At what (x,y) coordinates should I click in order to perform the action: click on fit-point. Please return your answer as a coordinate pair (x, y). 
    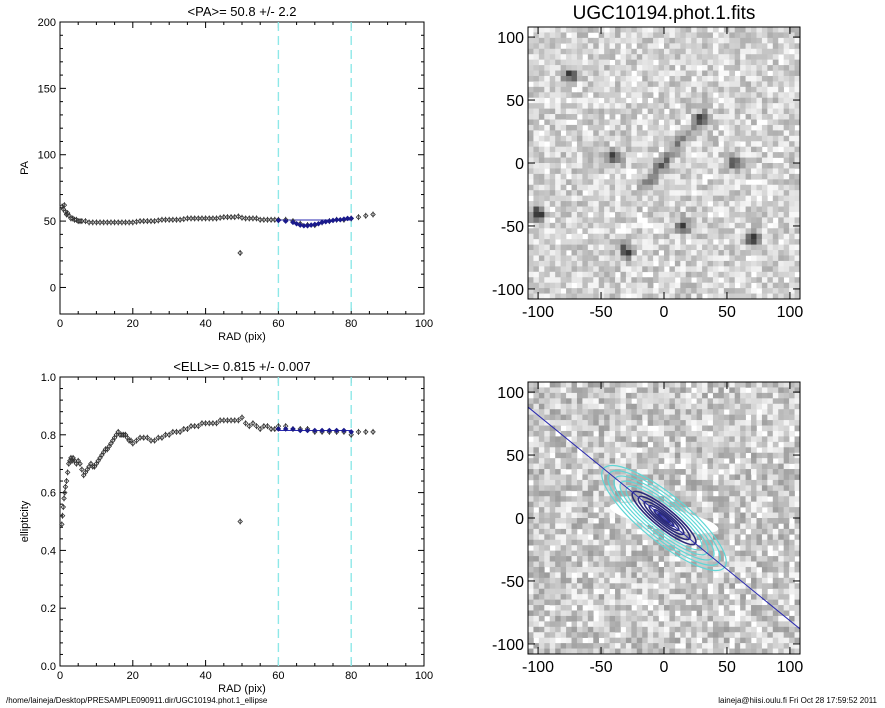
    Looking at the image, I should click on (300, 430).